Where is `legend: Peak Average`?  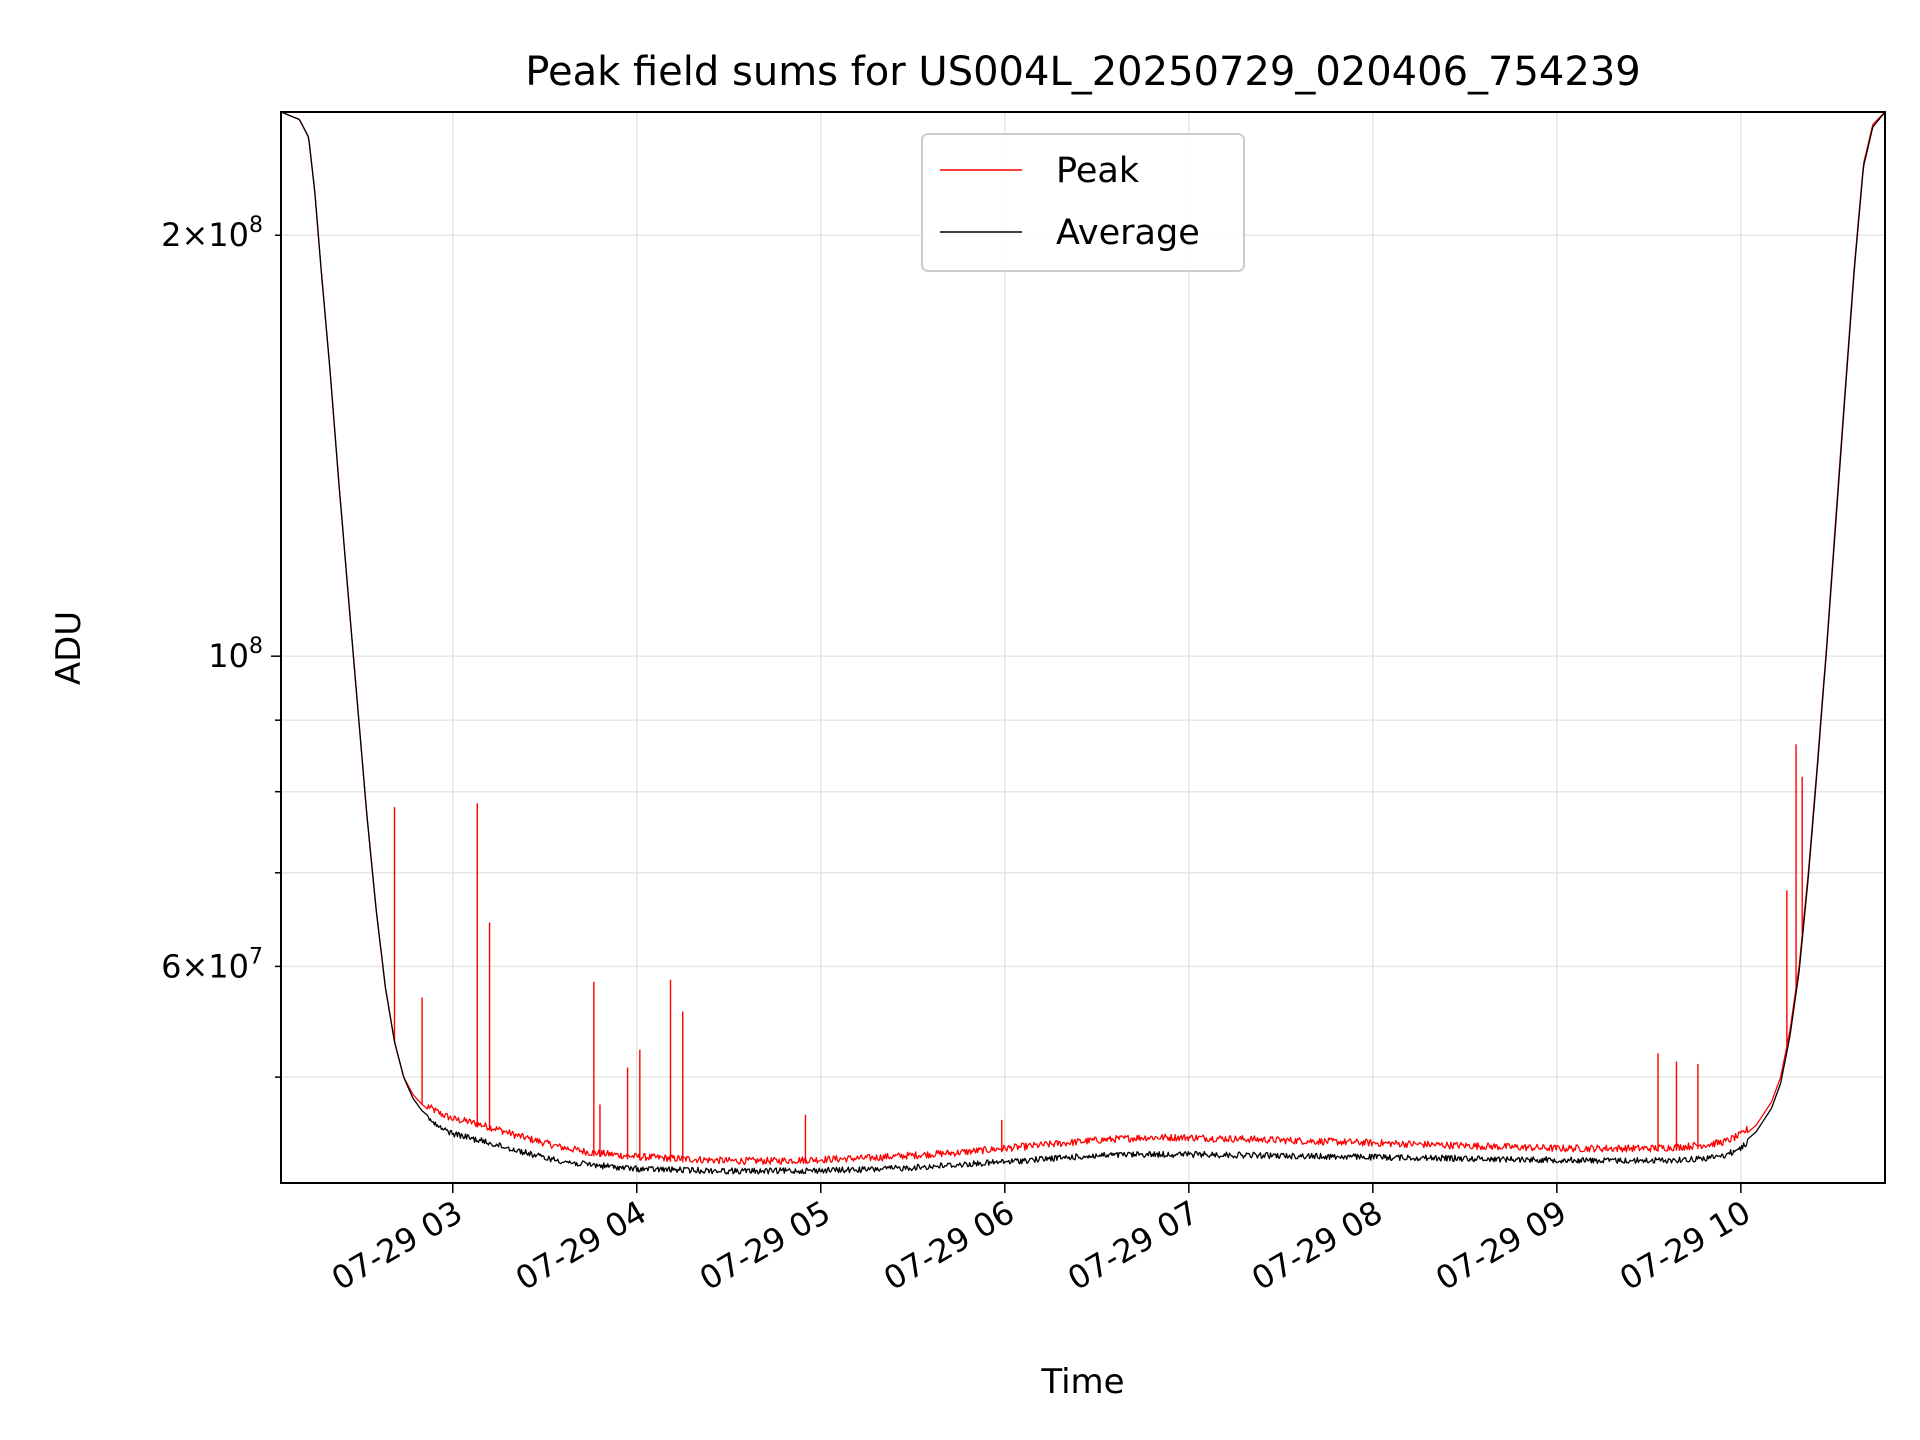
legend: Peak Average is located at coordinates (1083, 202).